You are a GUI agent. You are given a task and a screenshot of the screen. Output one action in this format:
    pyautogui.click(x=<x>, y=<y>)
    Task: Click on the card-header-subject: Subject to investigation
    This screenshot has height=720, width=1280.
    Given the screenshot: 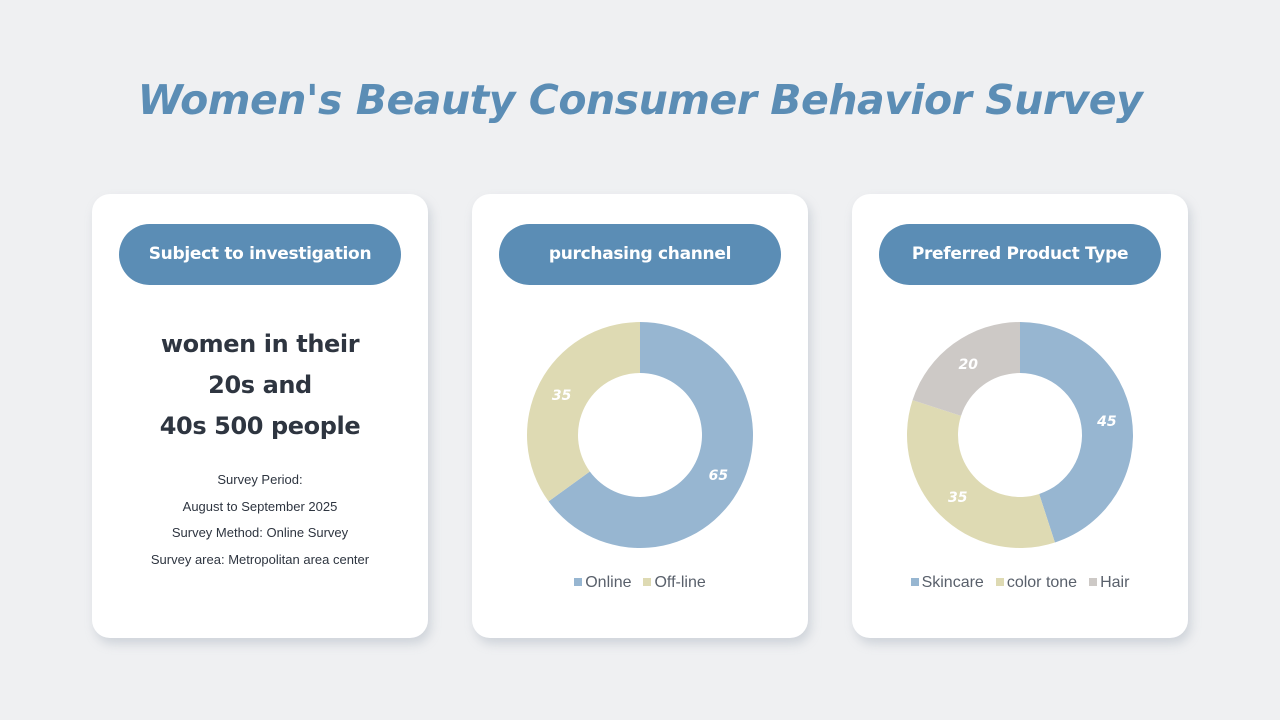 What is the action you would take?
    pyautogui.click(x=260, y=254)
    